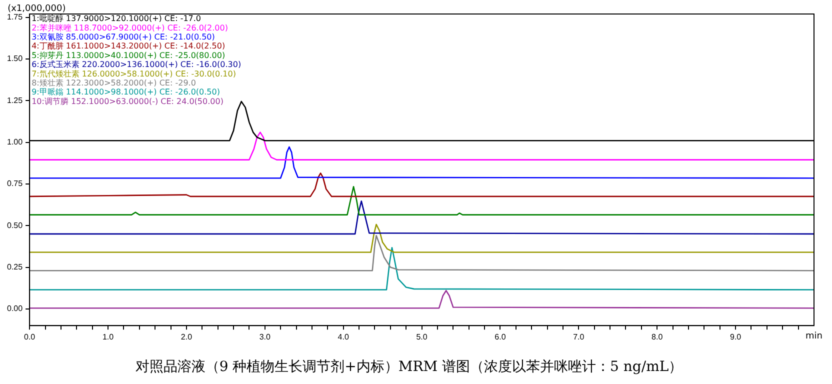 The image size is (832, 384). I want to click on x-tick-label: 2.0, so click(186, 337).